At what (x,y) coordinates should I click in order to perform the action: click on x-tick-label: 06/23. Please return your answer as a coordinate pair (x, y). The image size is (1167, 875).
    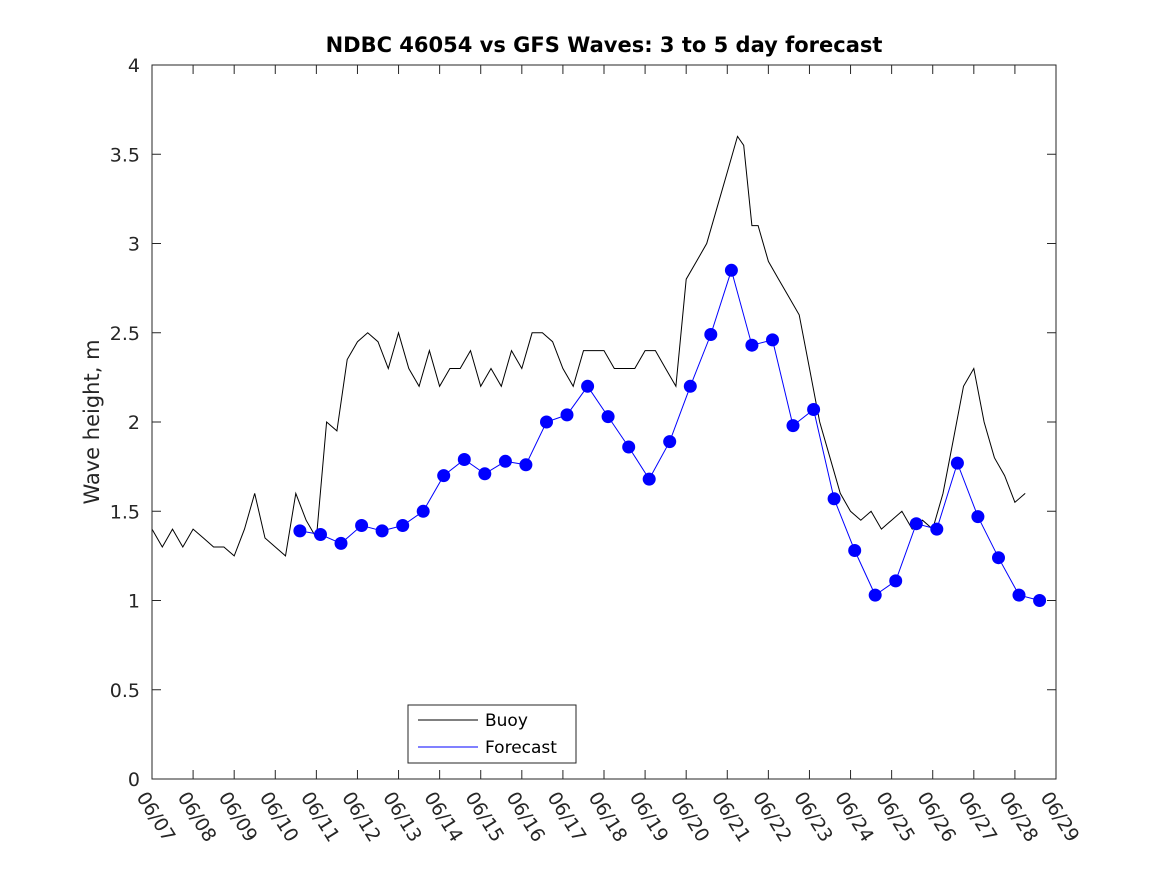
    Looking at the image, I should click on (813, 817).